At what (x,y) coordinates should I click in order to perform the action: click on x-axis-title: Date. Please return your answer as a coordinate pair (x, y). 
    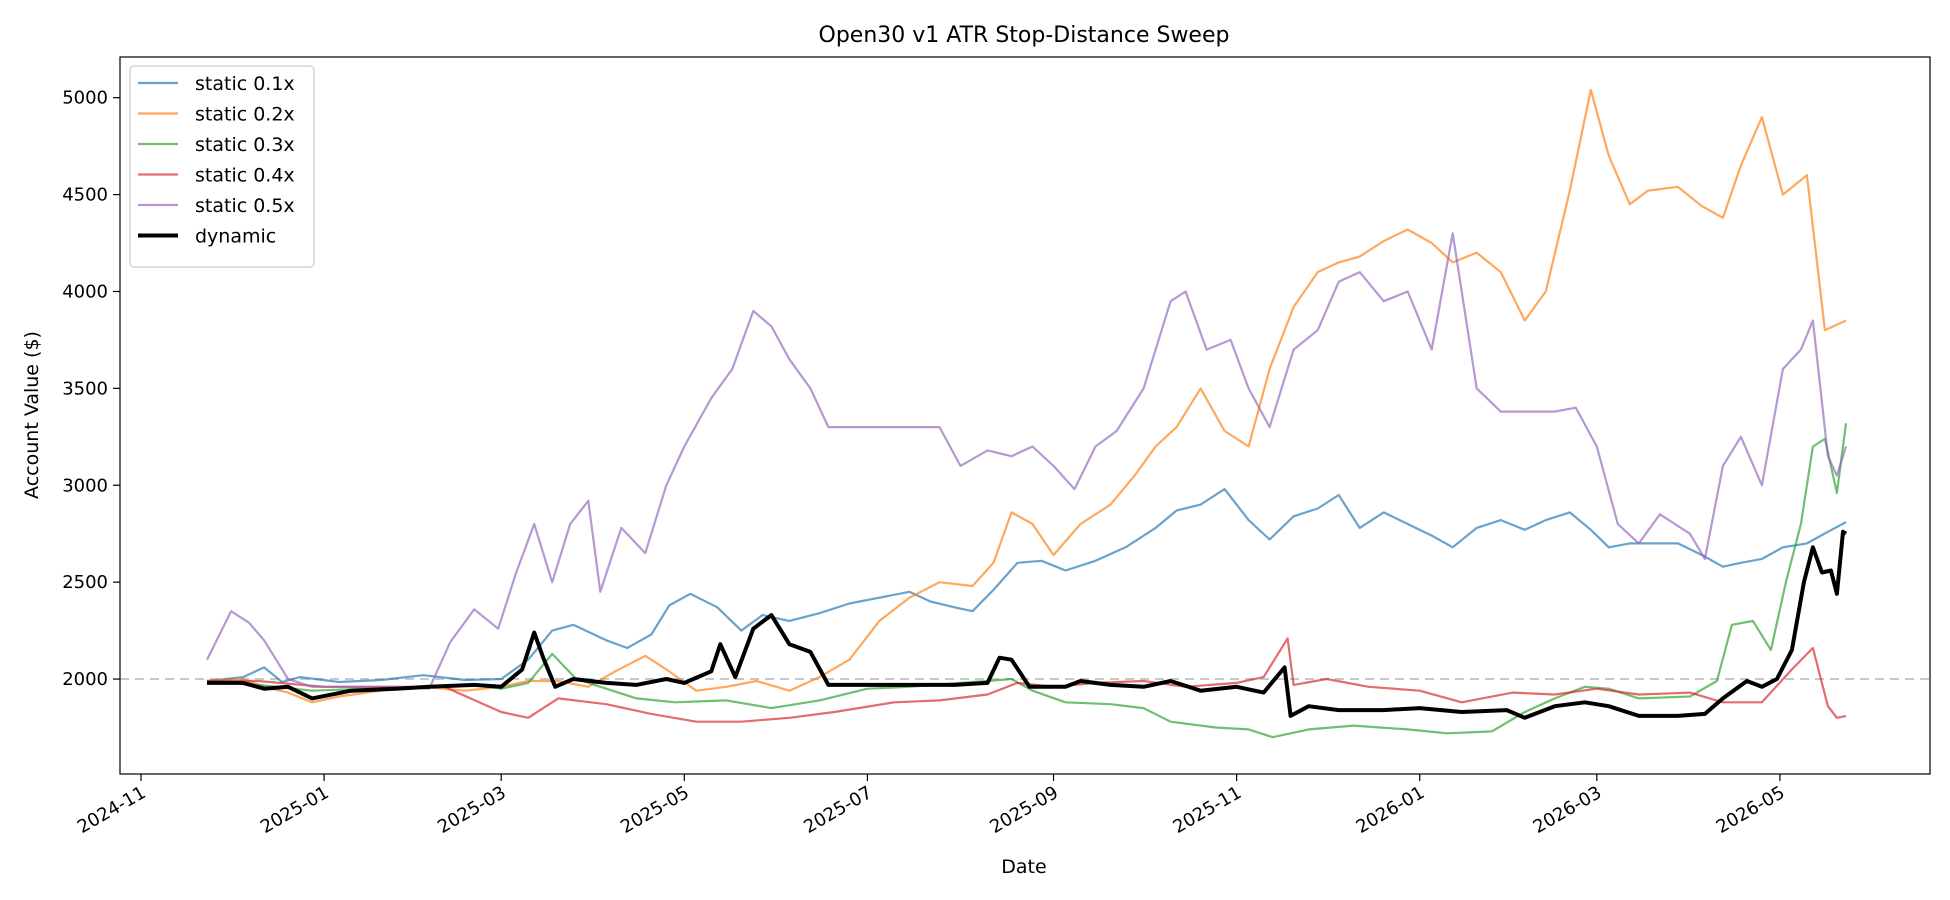
    Looking at the image, I should click on (1023, 867).